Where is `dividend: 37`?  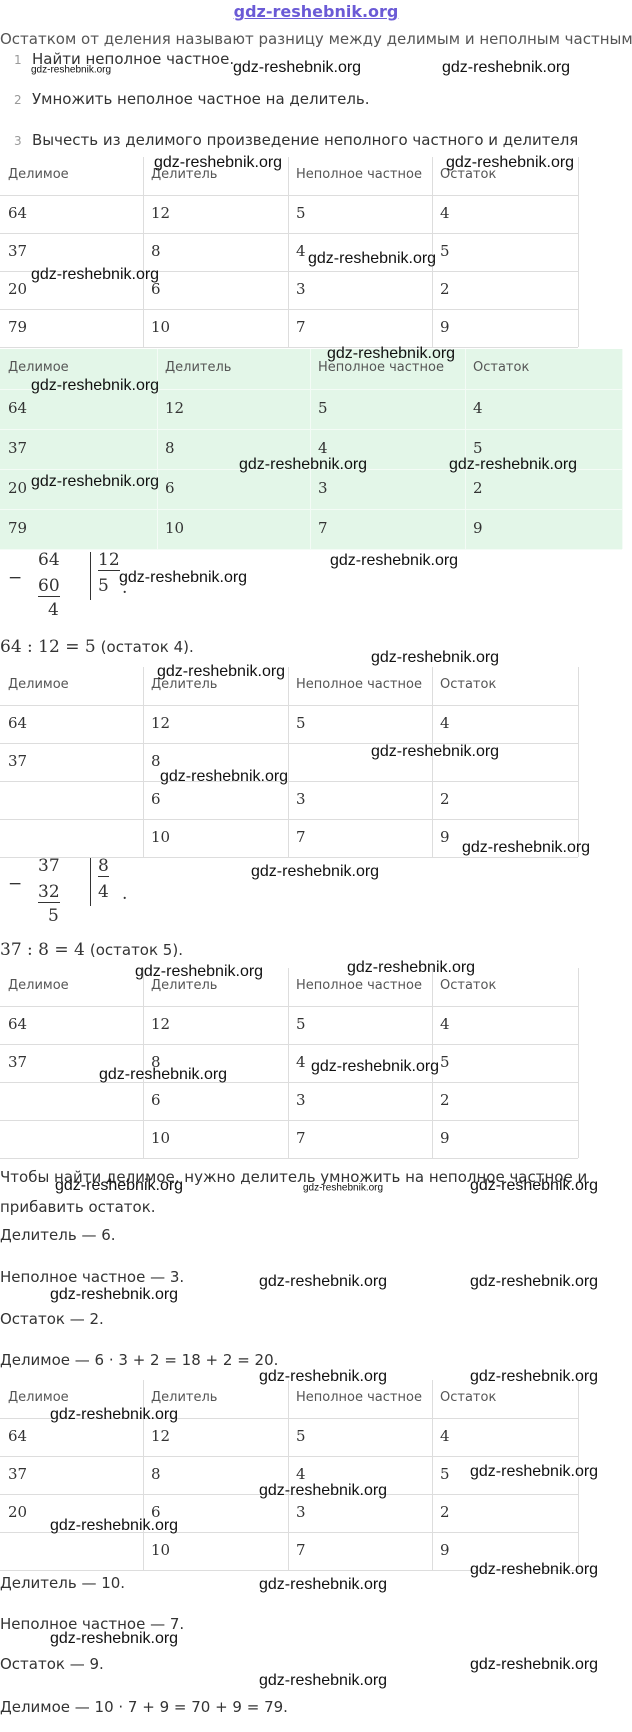 dividend: 37 is located at coordinates (49, 866).